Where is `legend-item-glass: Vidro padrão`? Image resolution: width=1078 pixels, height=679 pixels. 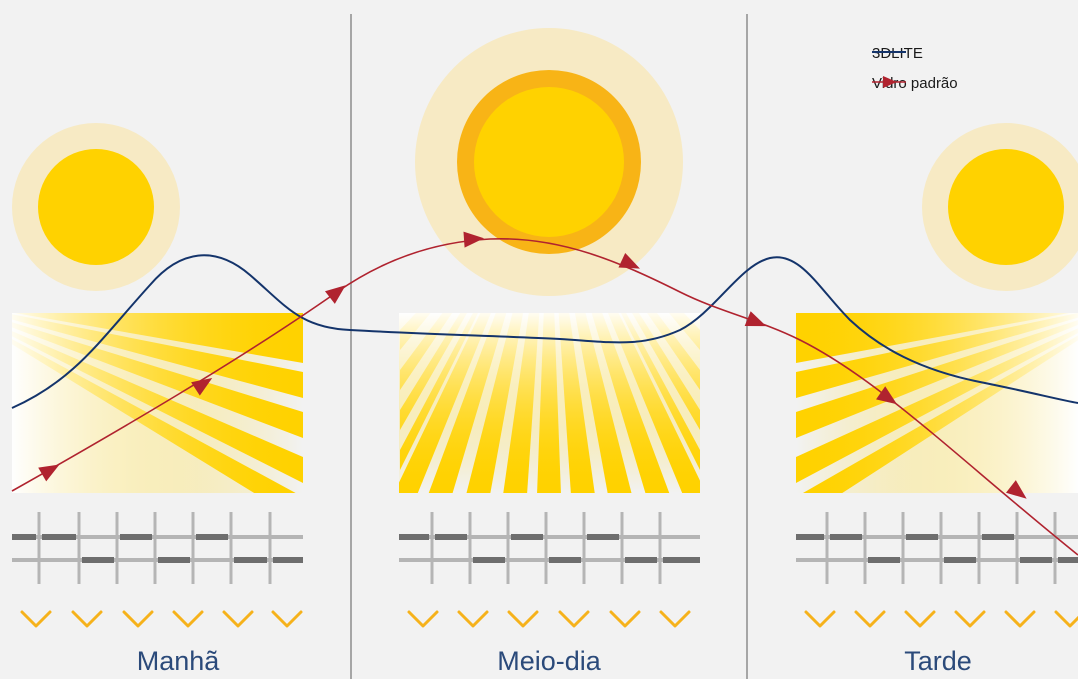 legend-item-glass: Vidro padrão is located at coordinates (972, 83).